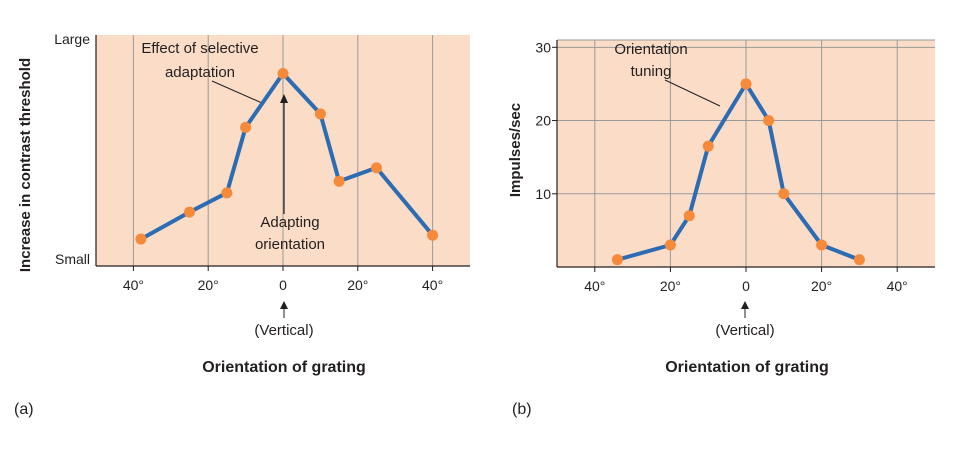 The image size is (958, 453). Describe the element at coordinates (745, 305) in the screenshot. I see `vertical-arrow-head-b` at that location.